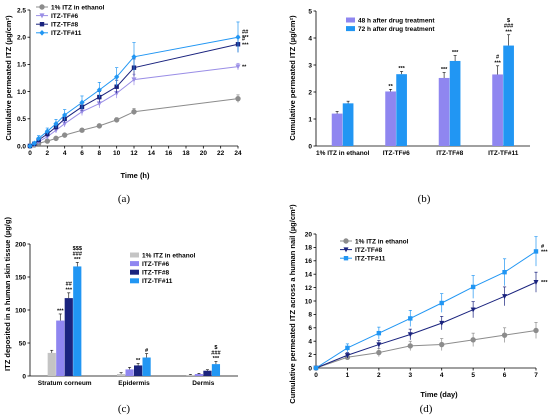 The image size is (550, 420). What do you see at coordinates (310, 328) in the screenshot?
I see `y-tick-label: 6` at bounding box center [310, 328].